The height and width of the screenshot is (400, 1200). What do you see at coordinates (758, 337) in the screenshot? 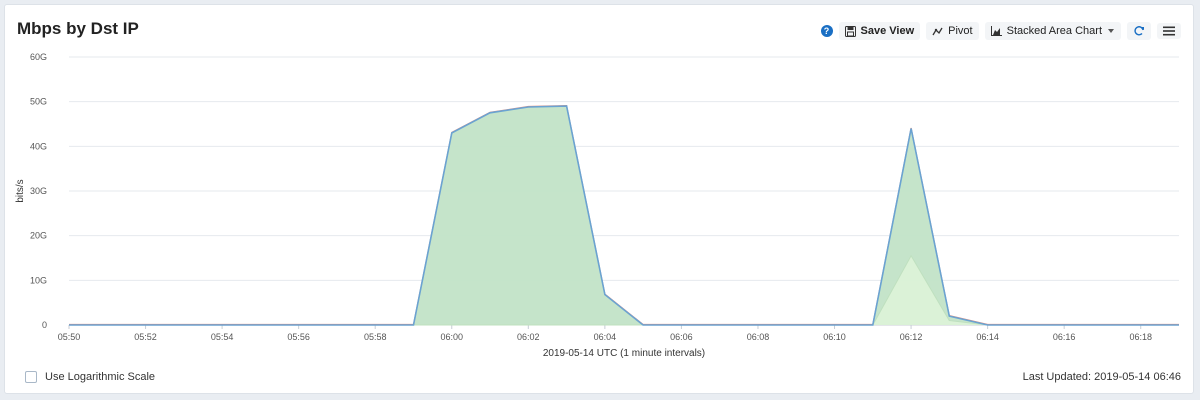
I see `x-tick-label: 06:08` at bounding box center [758, 337].